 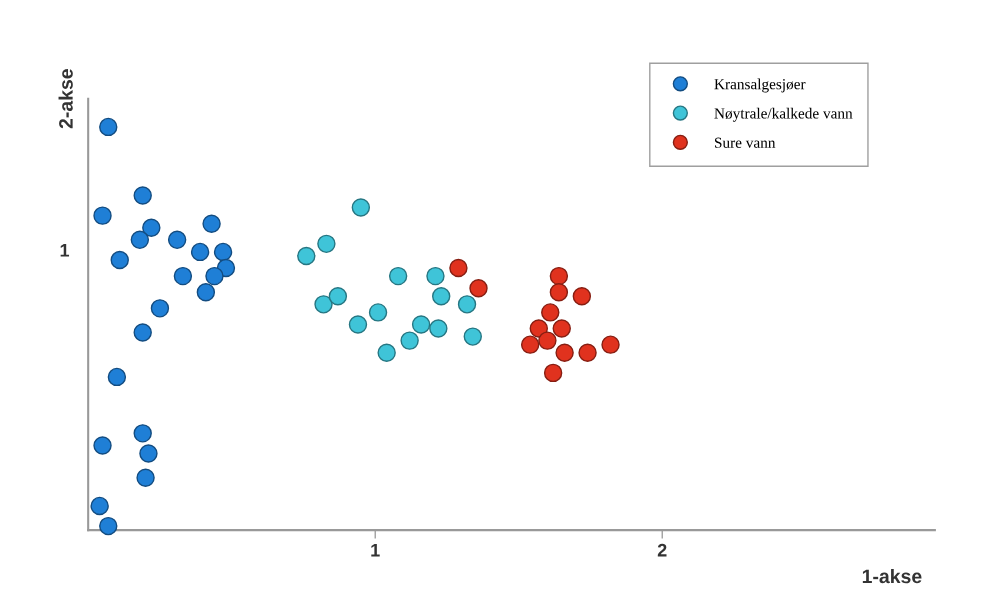 I want to click on x-tick-label: 2, so click(x=662, y=550).